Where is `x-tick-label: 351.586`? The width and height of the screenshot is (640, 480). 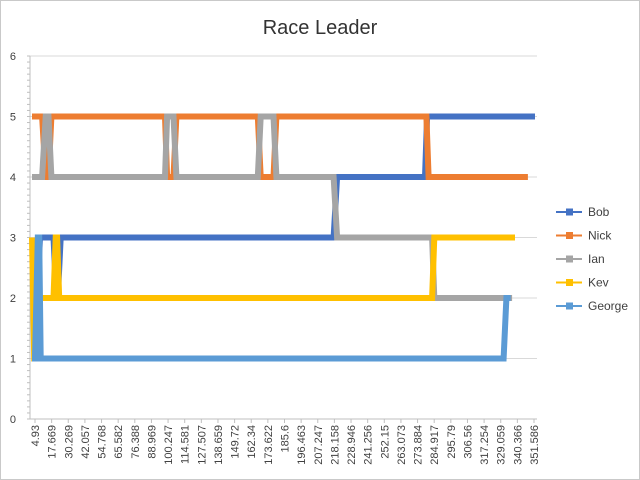
x-tick-label: 351.586 is located at coordinates (535, 445).